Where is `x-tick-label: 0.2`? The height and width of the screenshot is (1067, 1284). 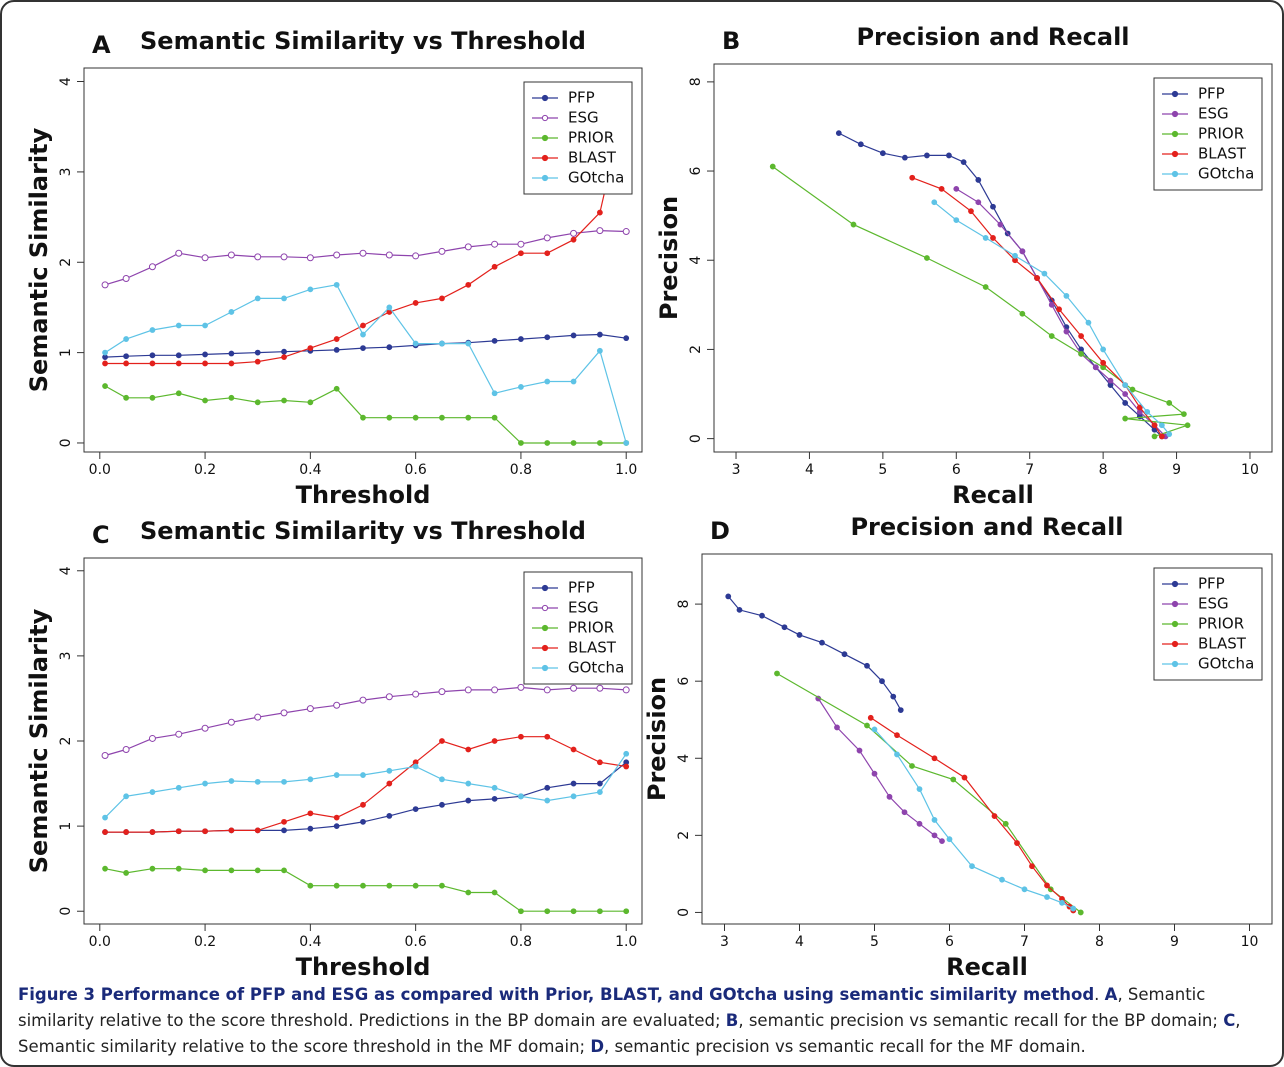 x-tick-label: 0.2 is located at coordinates (205, 942).